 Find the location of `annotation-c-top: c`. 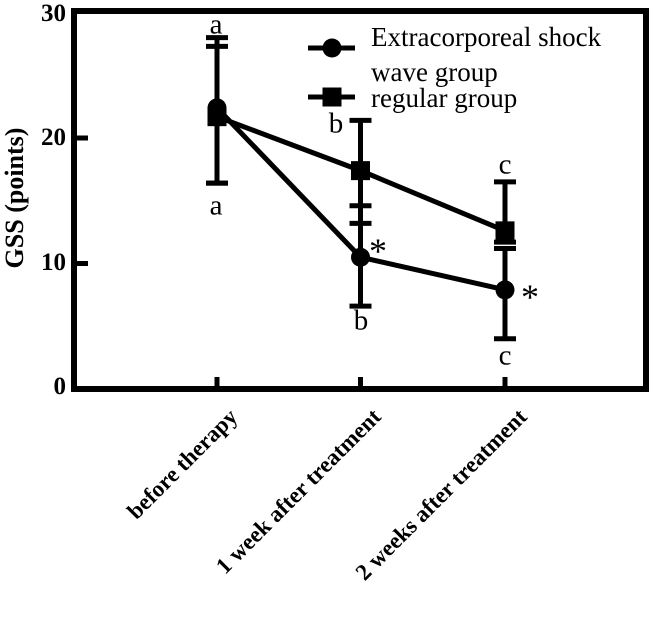

annotation-c-top: c is located at coordinates (505, 164).